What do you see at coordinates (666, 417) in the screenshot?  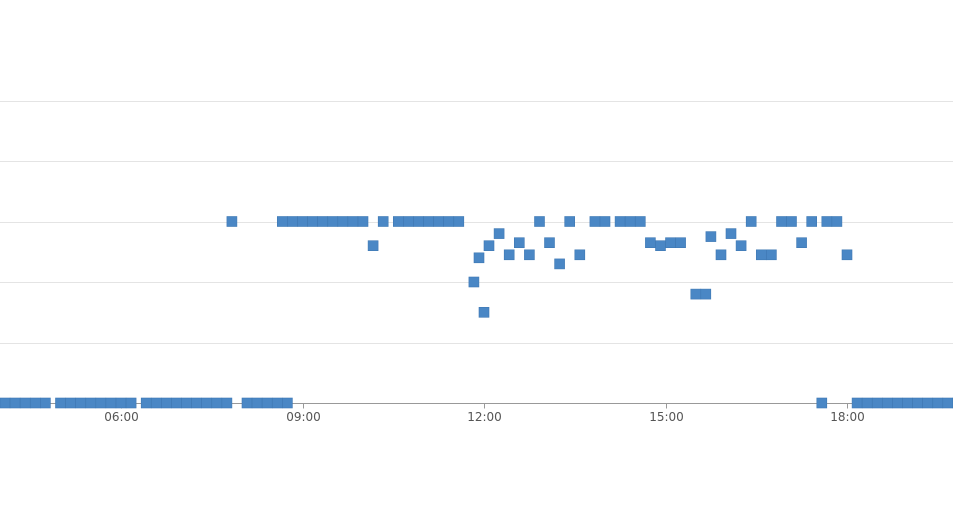 I see `x-tick-label: 15:00` at bounding box center [666, 417].